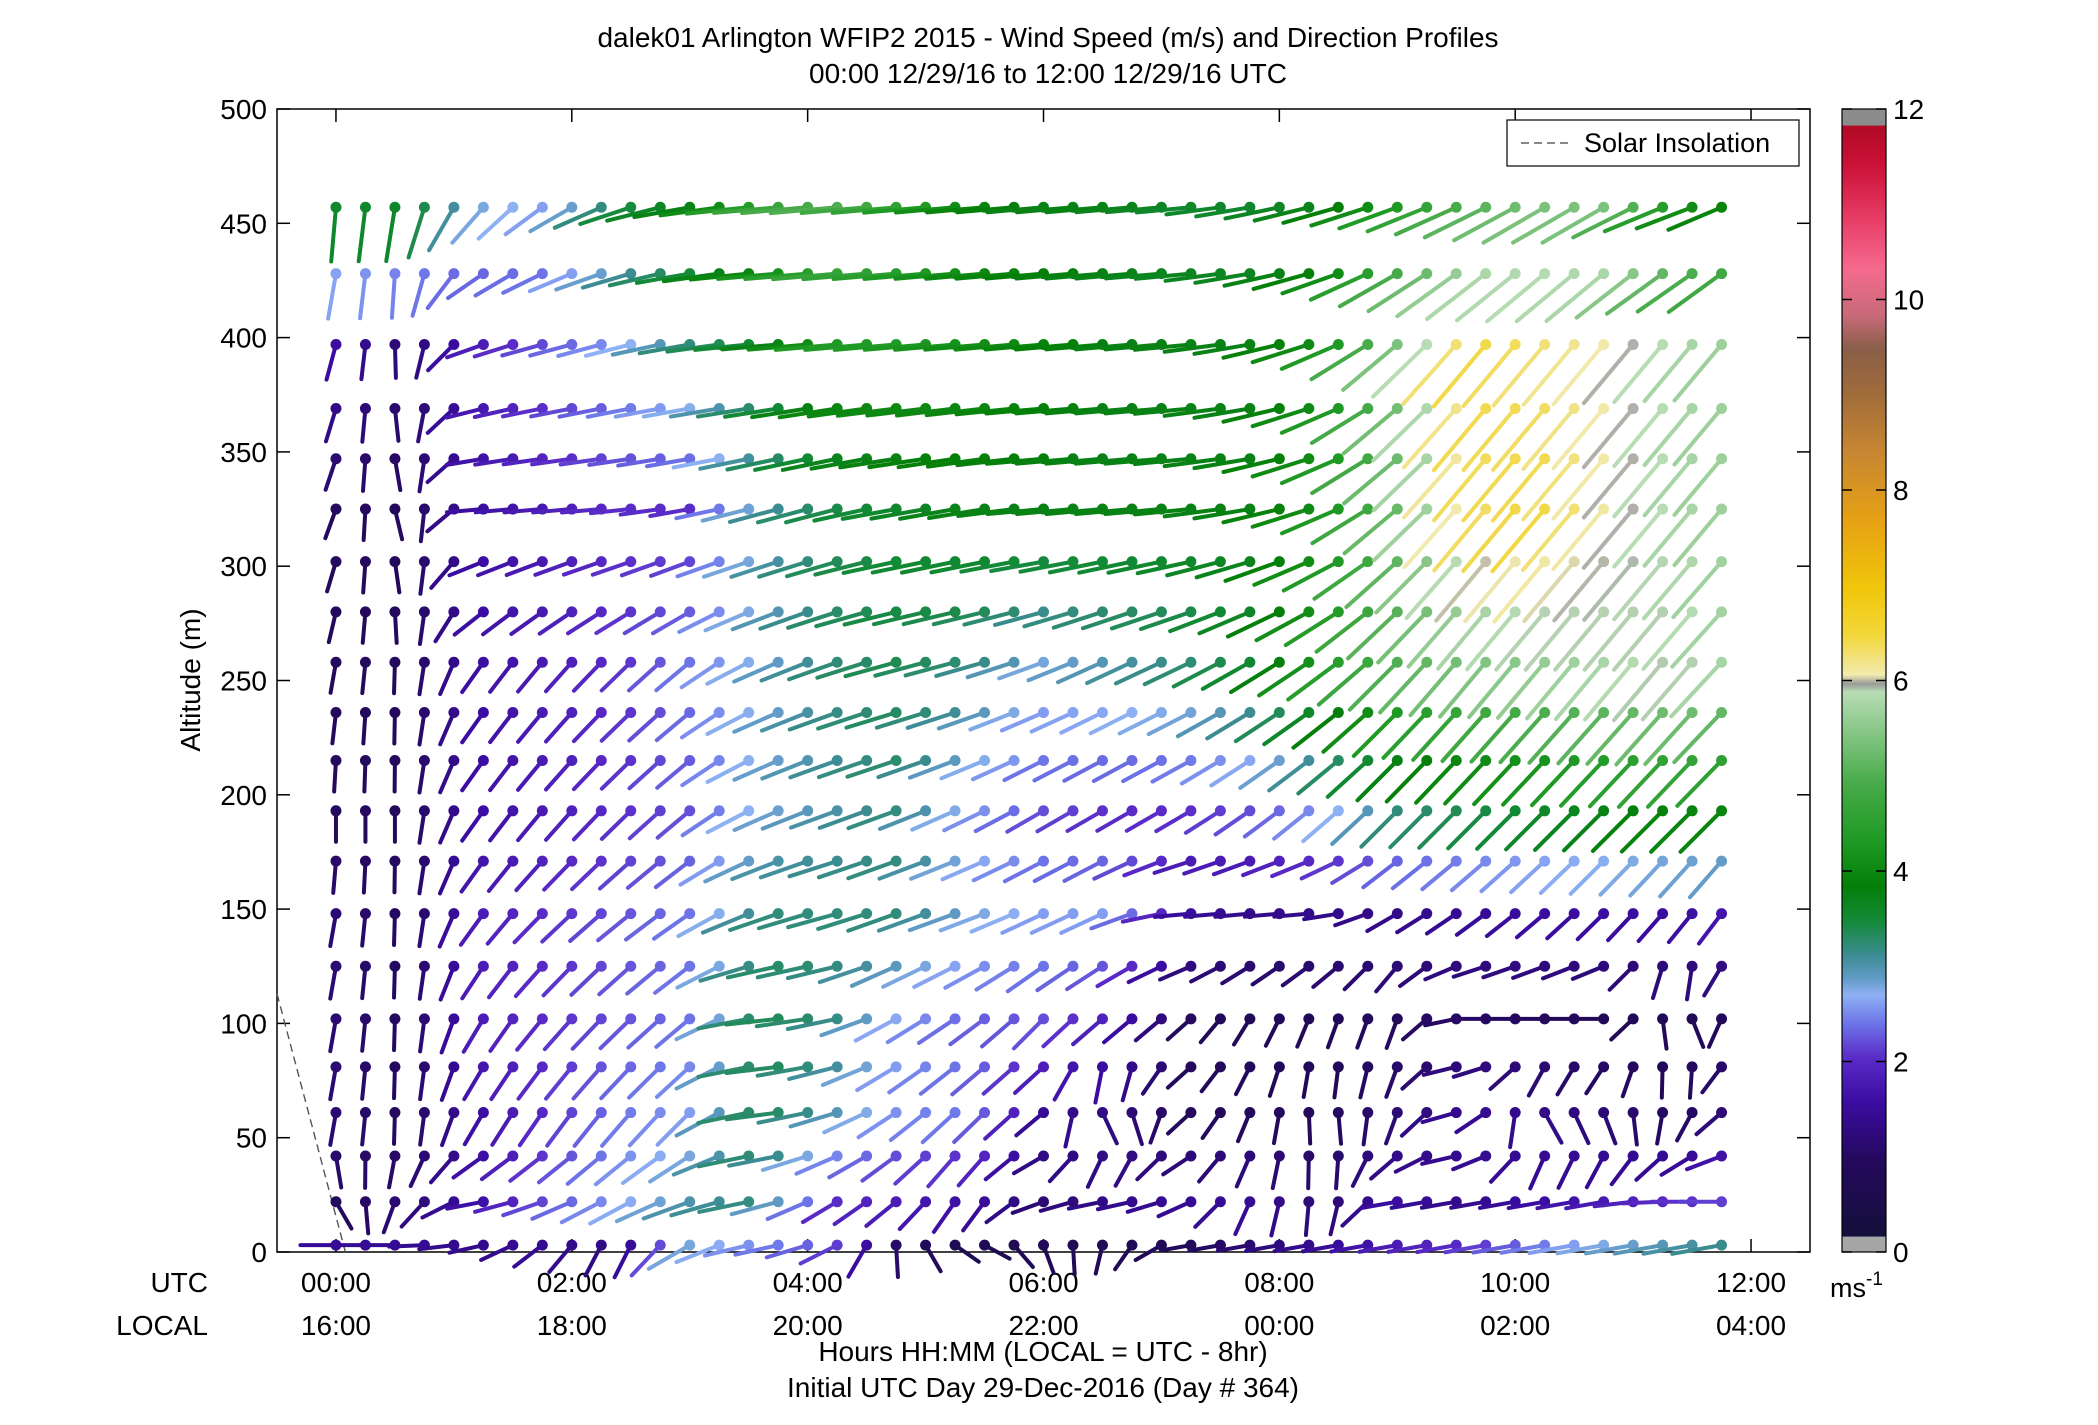 The height and width of the screenshot is (1425, 2098). I want to click on colorbar-tick-label: 4, so click(1901, 871).